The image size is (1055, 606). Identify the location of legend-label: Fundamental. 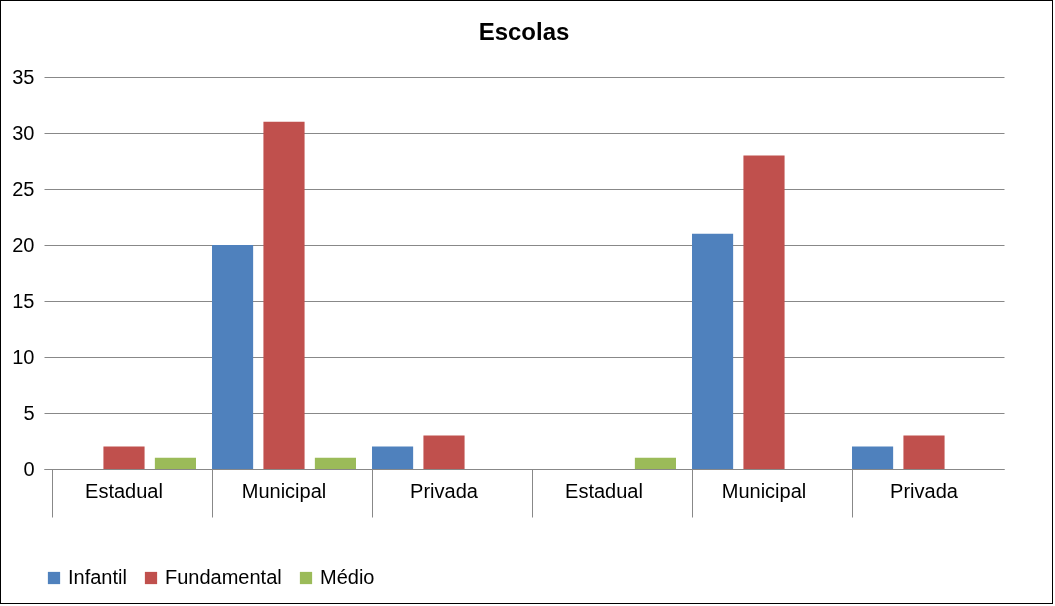
(223, 577).